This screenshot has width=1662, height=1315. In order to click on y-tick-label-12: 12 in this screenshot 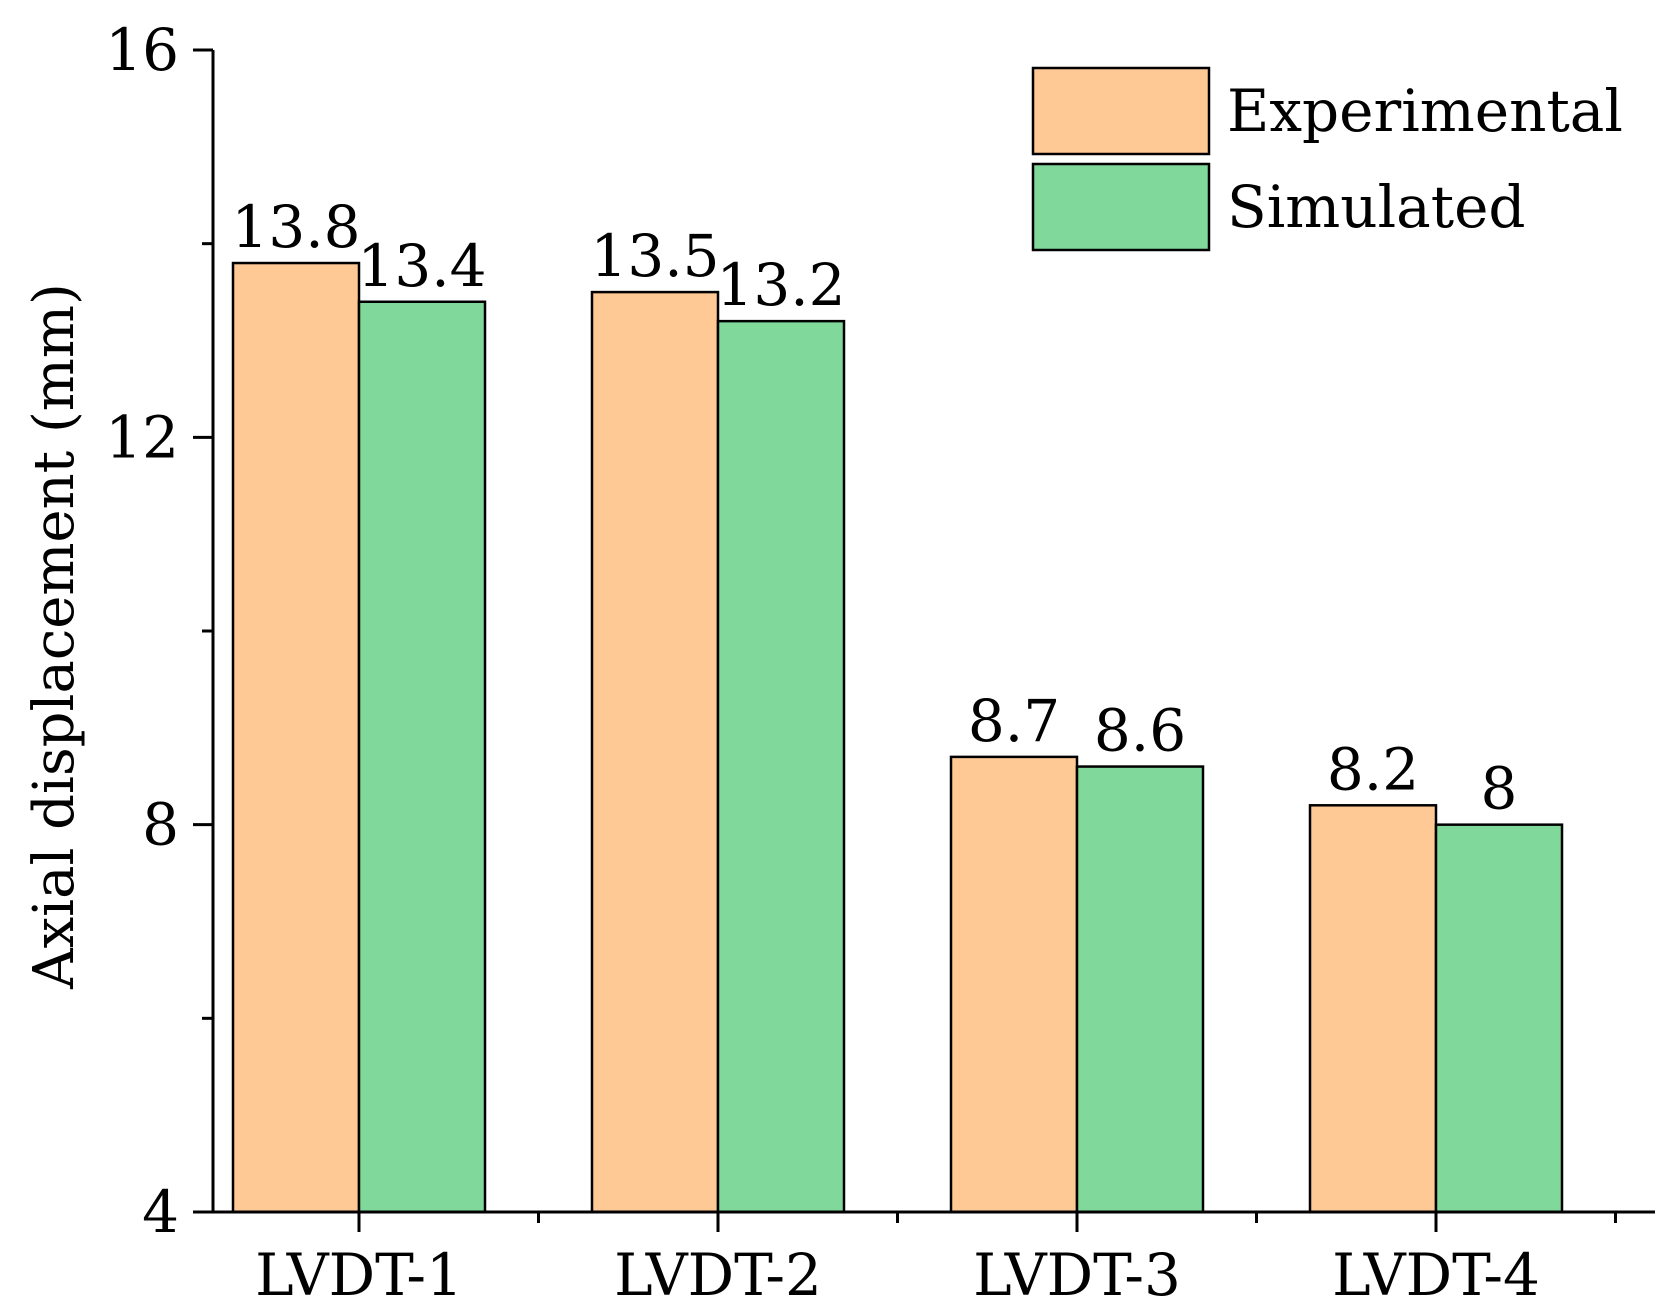, I will do `click(142, 437)`.